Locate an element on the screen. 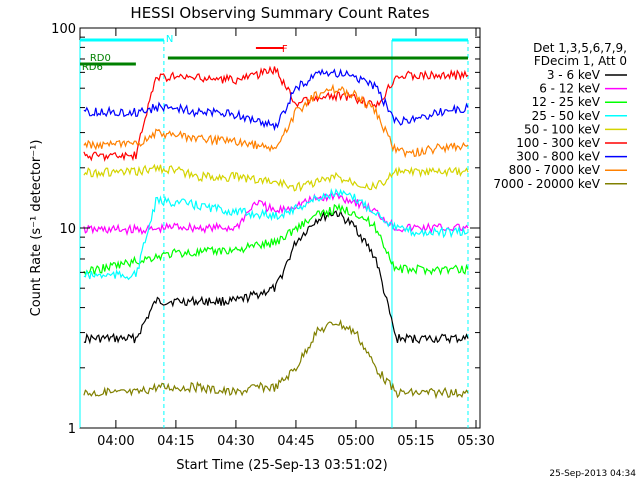 This screenshot has width=640, height=480. x-tick-label-1: 04:15 is located at coordinates (175, 441).